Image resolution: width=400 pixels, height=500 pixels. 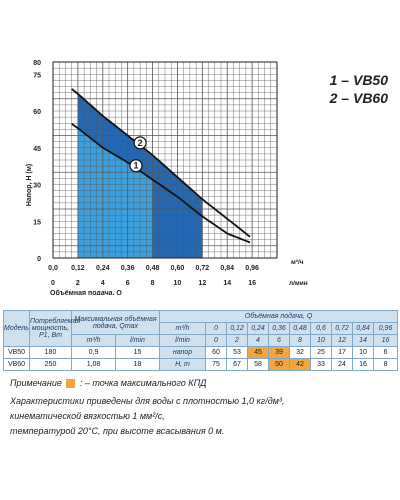 What do you see at coordinates (252, 283) in the screenshot?
I see `x-tick-lmin-8: 16` at bounding box center [252, 283].